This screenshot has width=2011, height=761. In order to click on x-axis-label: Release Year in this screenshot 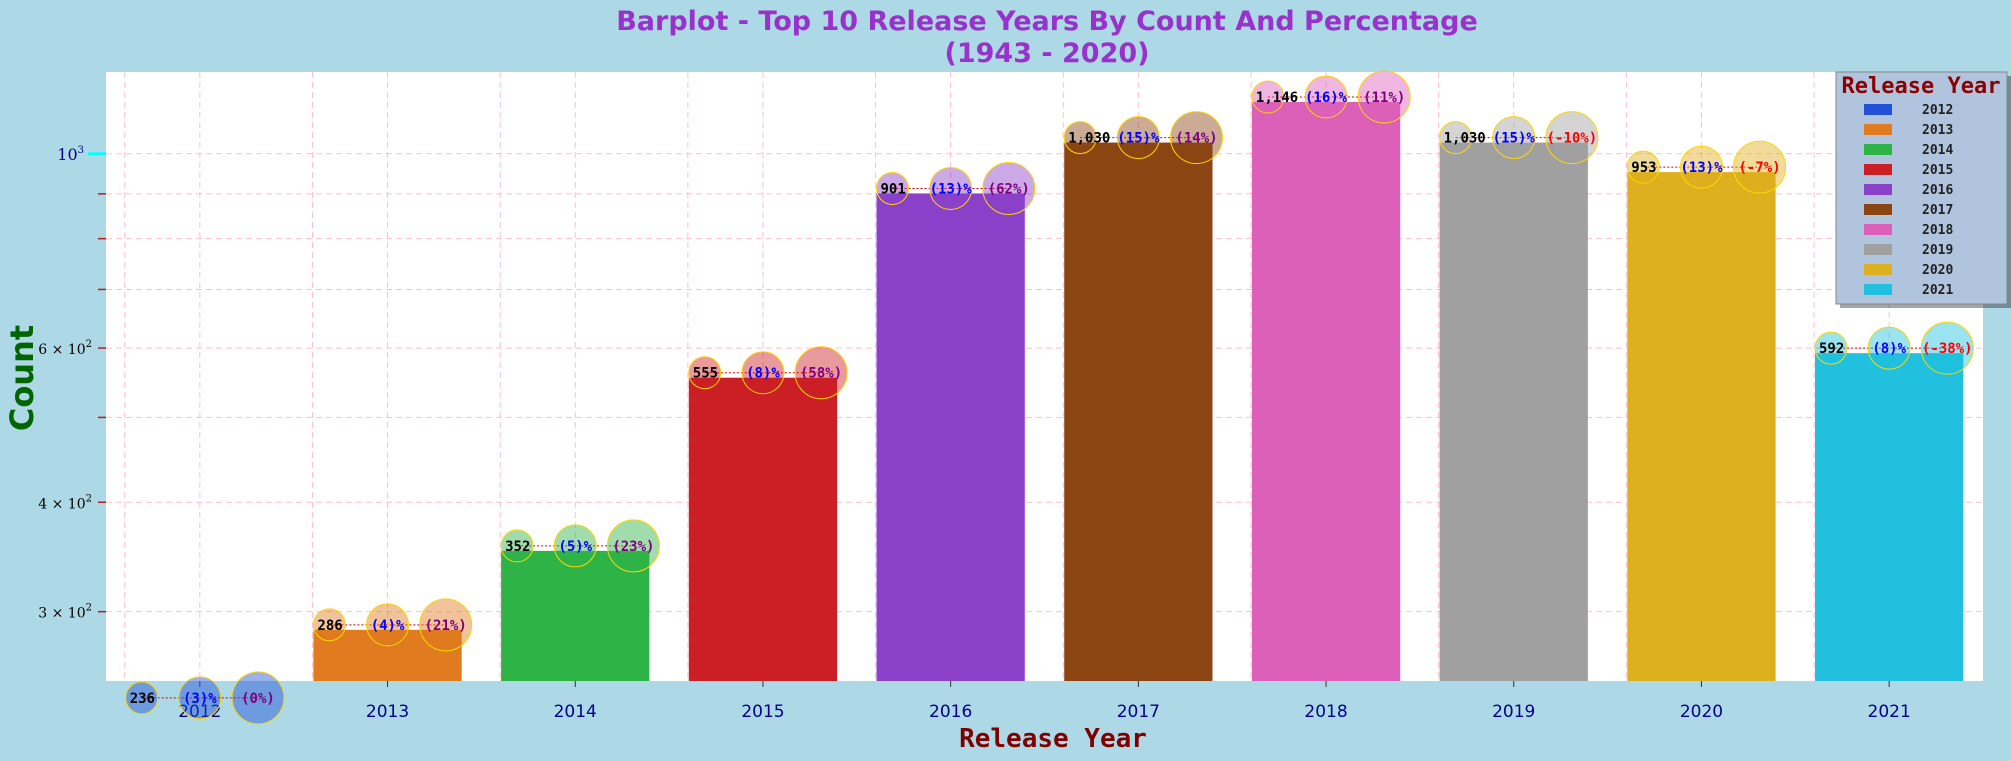, I will do `click(1053, 739)`.